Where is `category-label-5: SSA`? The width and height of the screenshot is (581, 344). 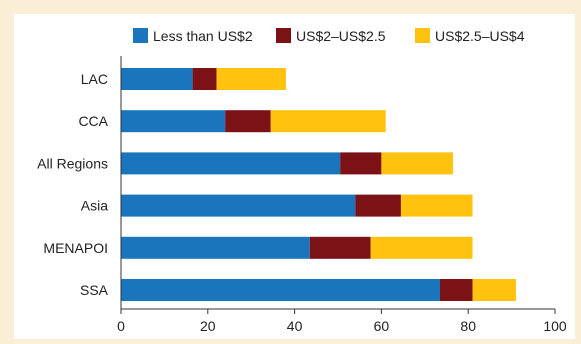 category-label-5: SSA is located at coordinates (94, 290).